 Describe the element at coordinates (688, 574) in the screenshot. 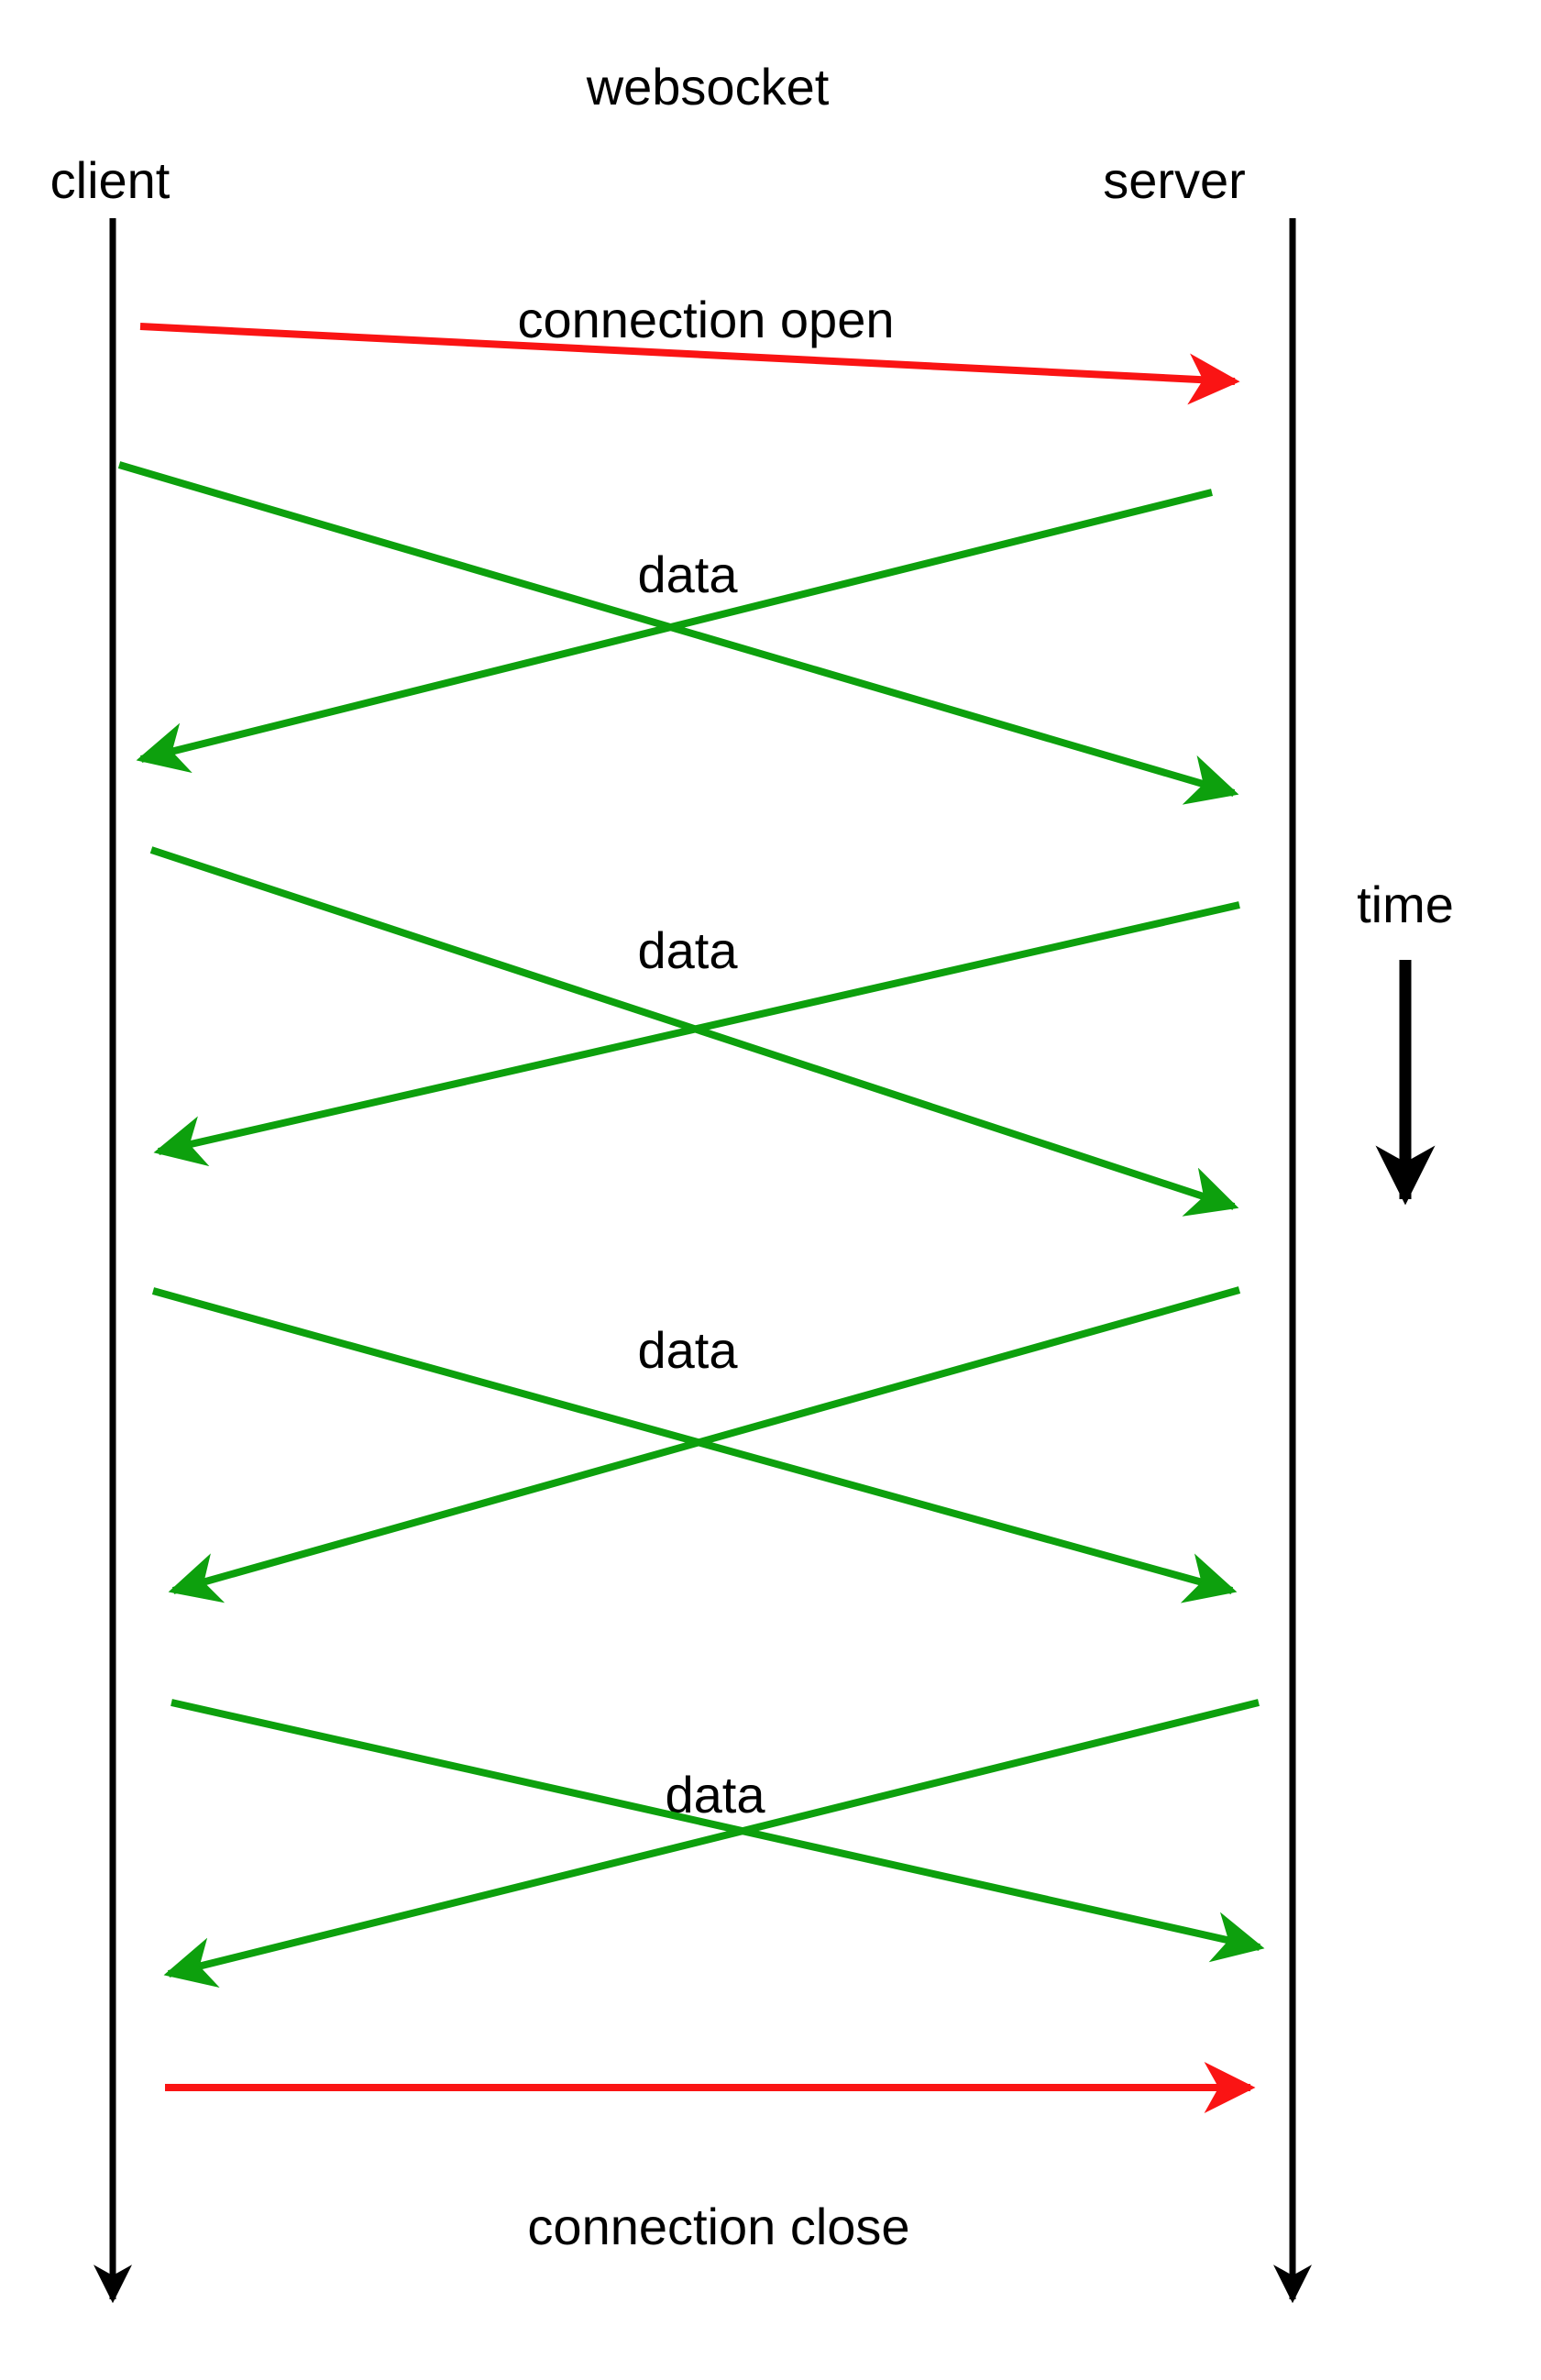

I see `data-label-1: data` at that location.